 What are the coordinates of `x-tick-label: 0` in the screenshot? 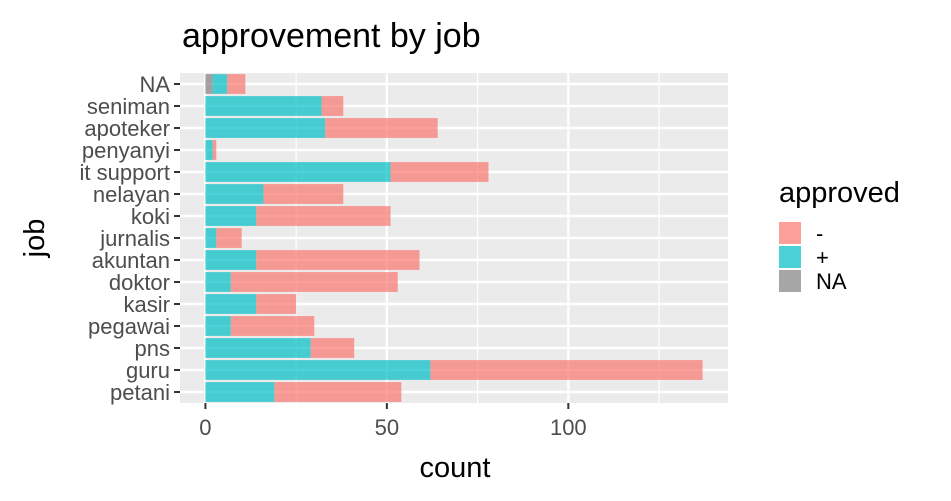 It's located at (205, 427).